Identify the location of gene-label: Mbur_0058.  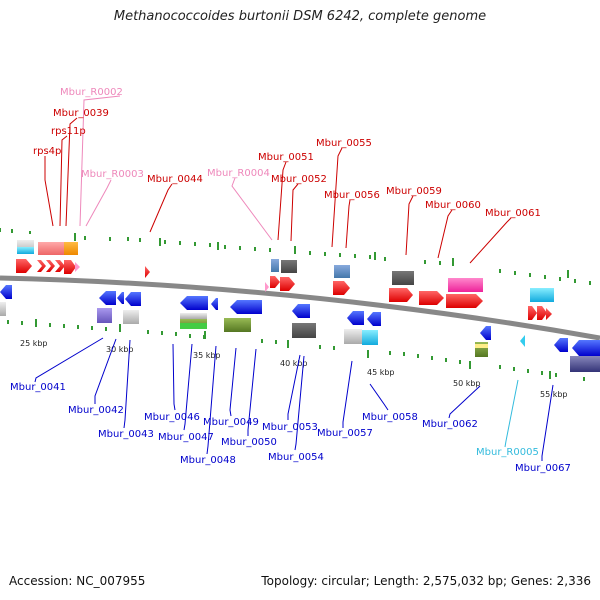
(390, 417).